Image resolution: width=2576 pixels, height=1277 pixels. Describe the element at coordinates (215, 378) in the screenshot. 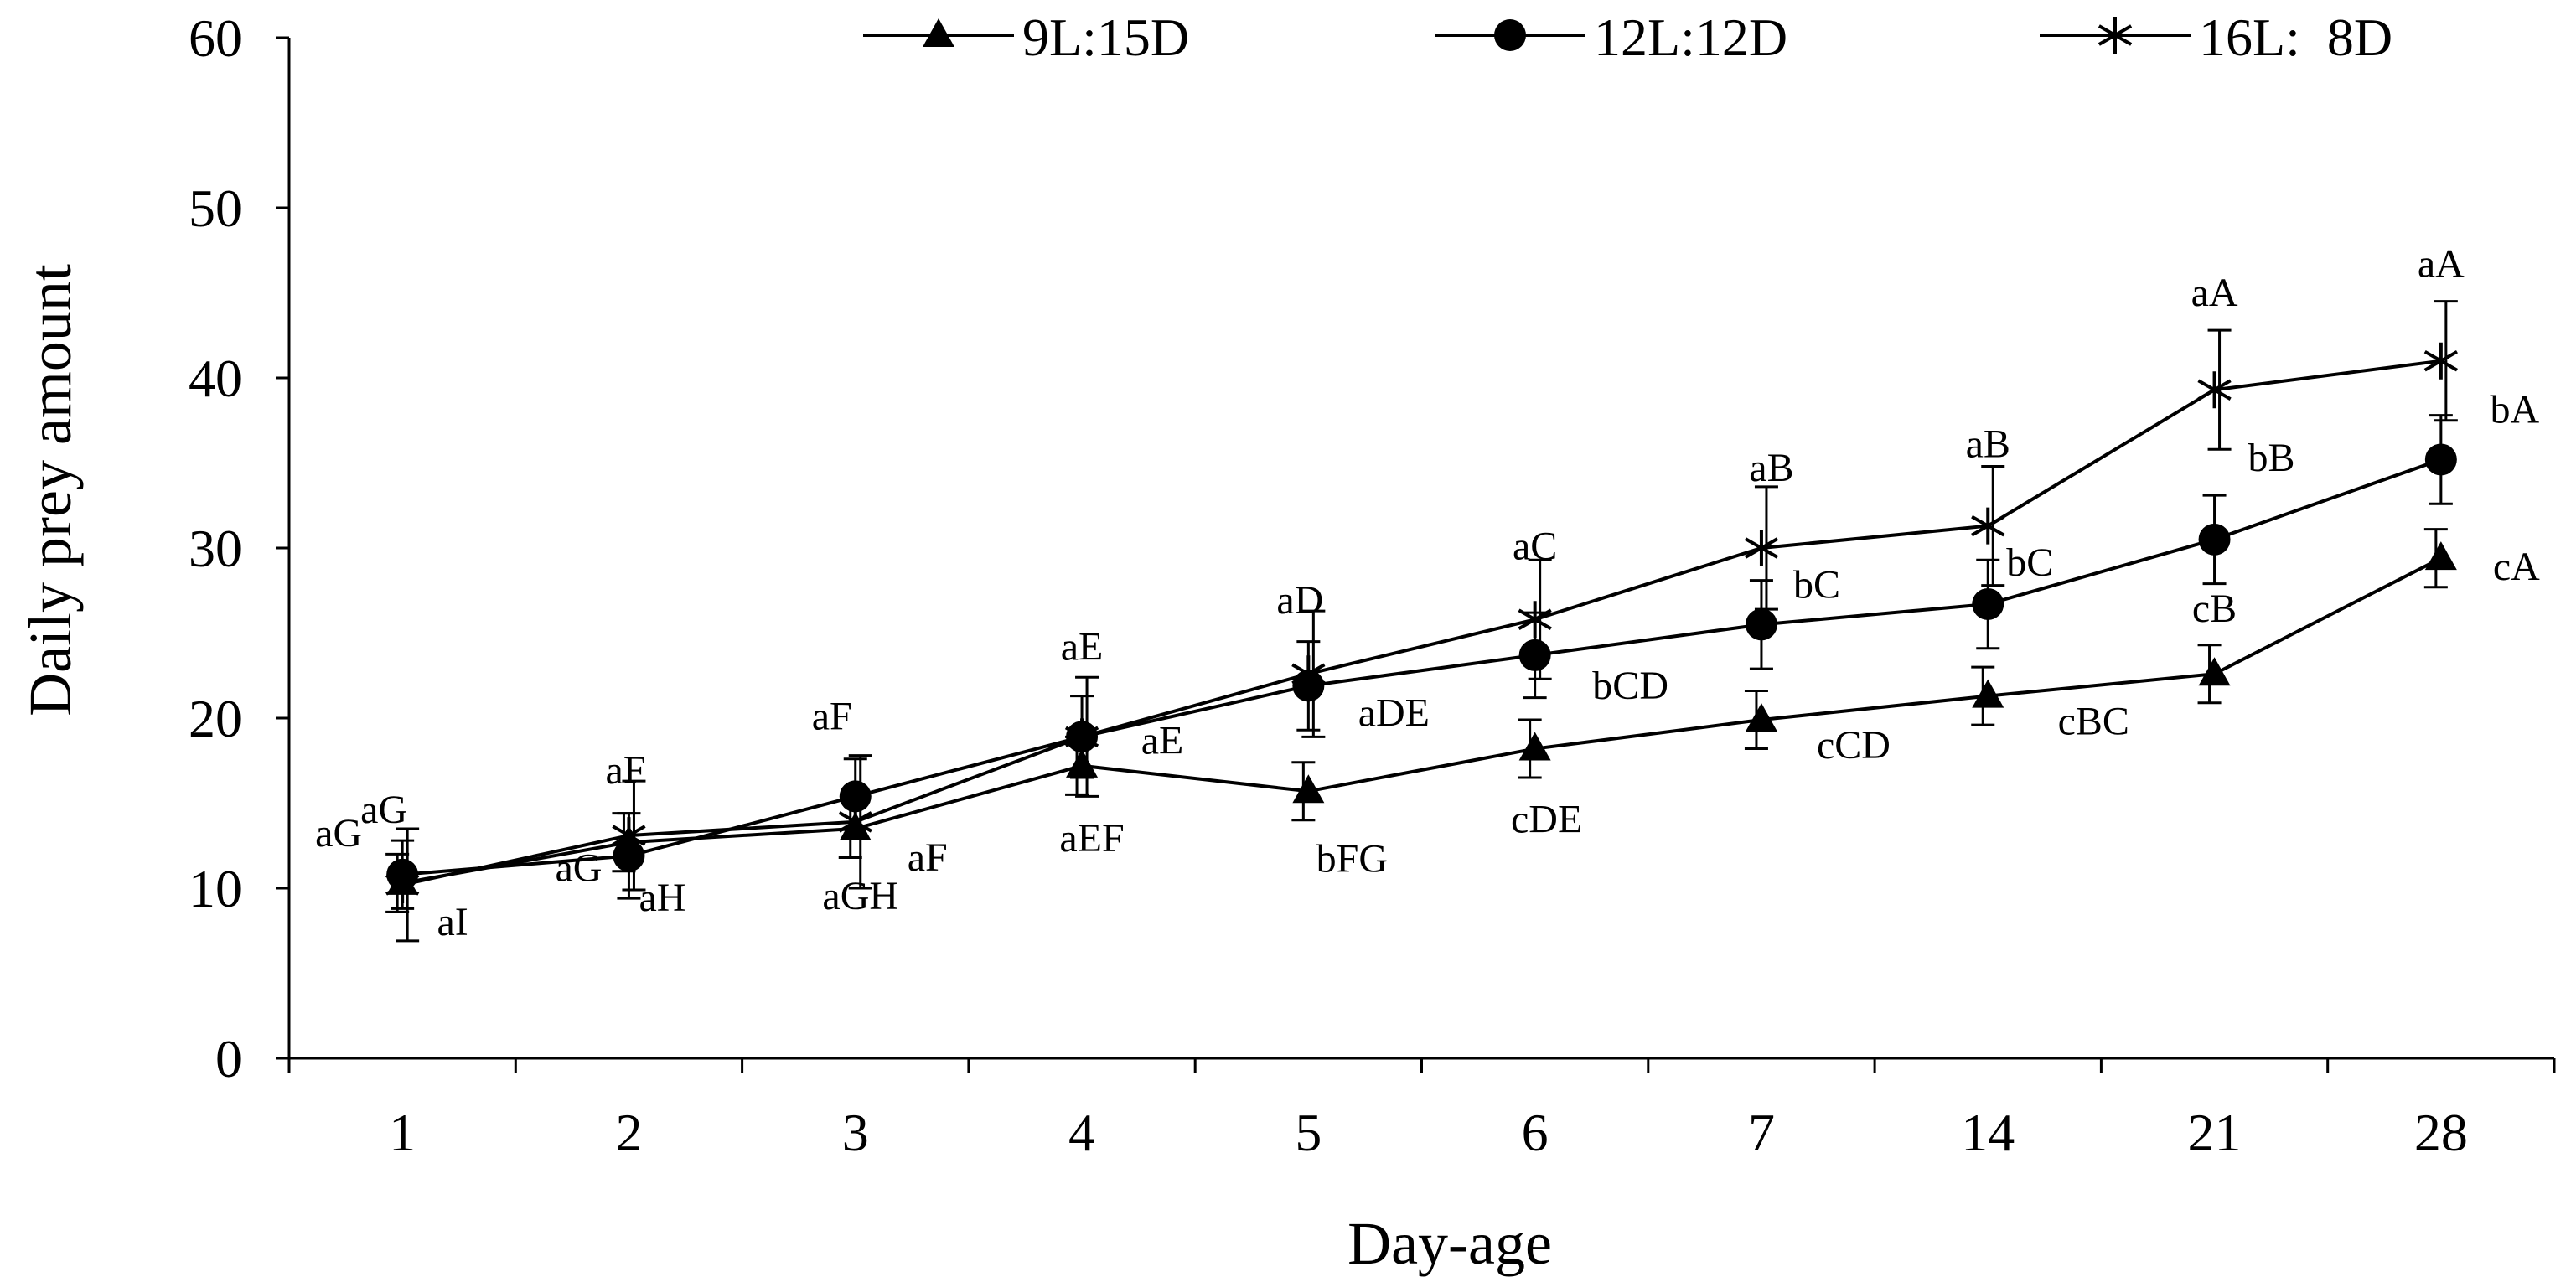

I see `y-tick-label: 40` at that location.